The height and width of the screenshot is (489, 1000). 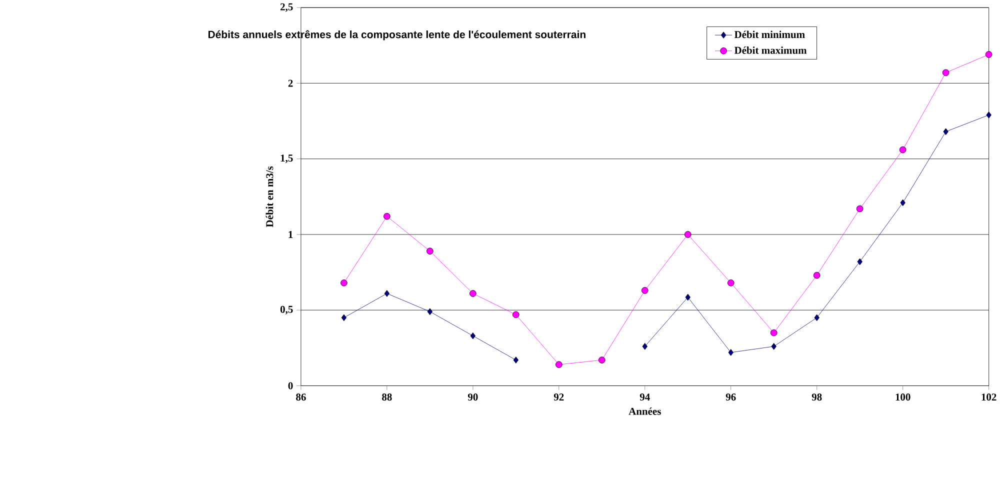 I want to click on legend-label: Débit minimum, so click(x=769, y=34).